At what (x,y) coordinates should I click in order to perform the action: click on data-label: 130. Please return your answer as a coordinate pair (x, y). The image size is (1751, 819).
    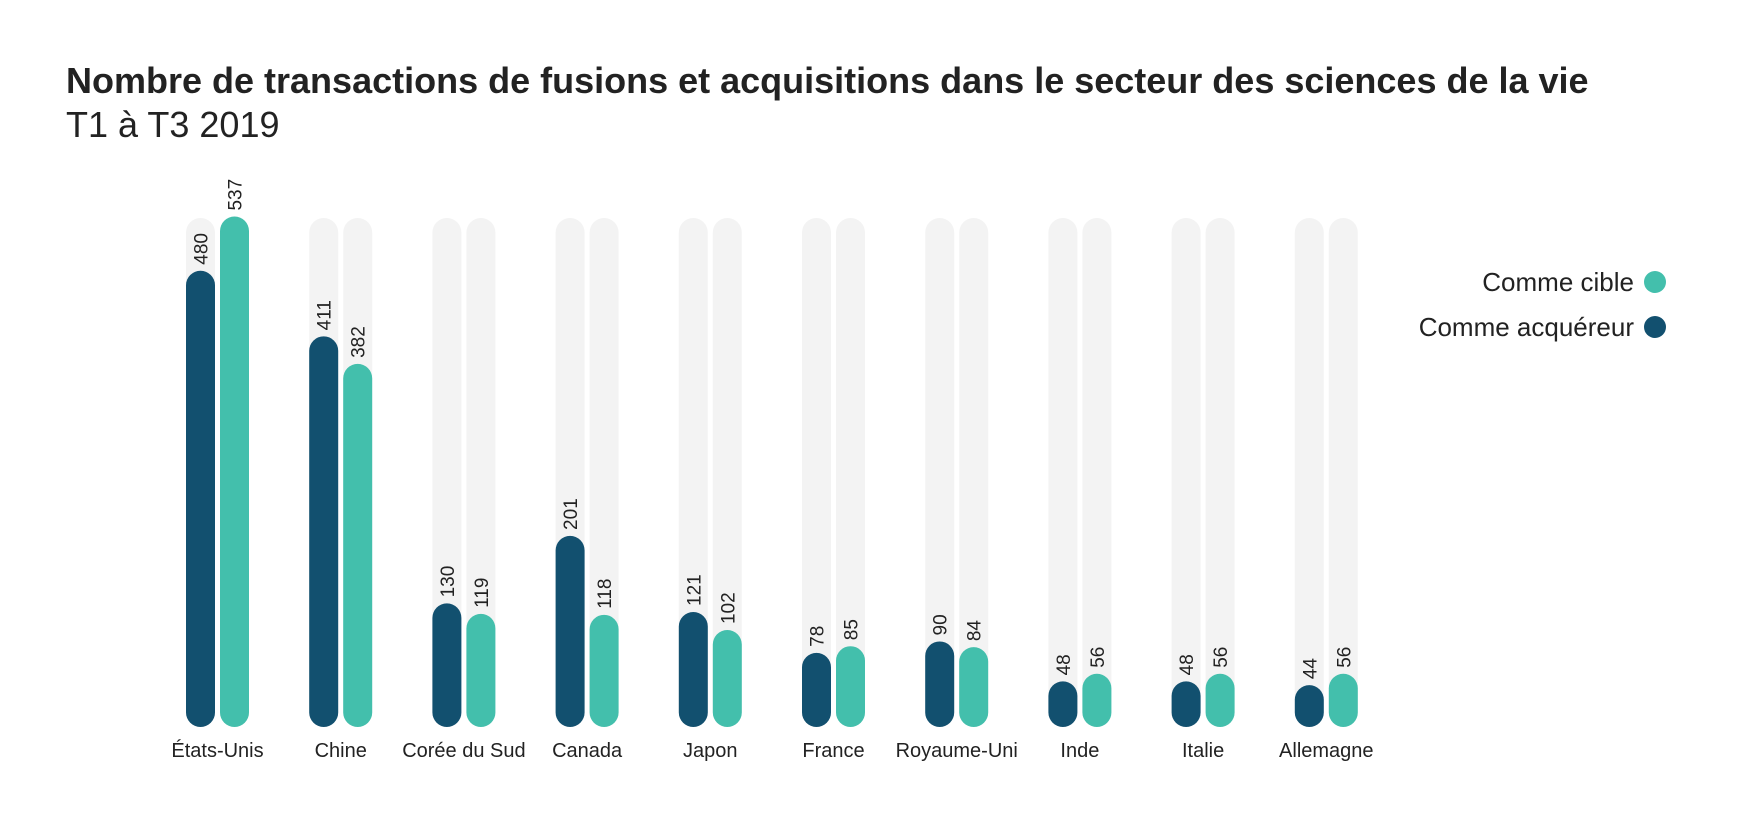
    Looking at the image, I should click on (448, 582).